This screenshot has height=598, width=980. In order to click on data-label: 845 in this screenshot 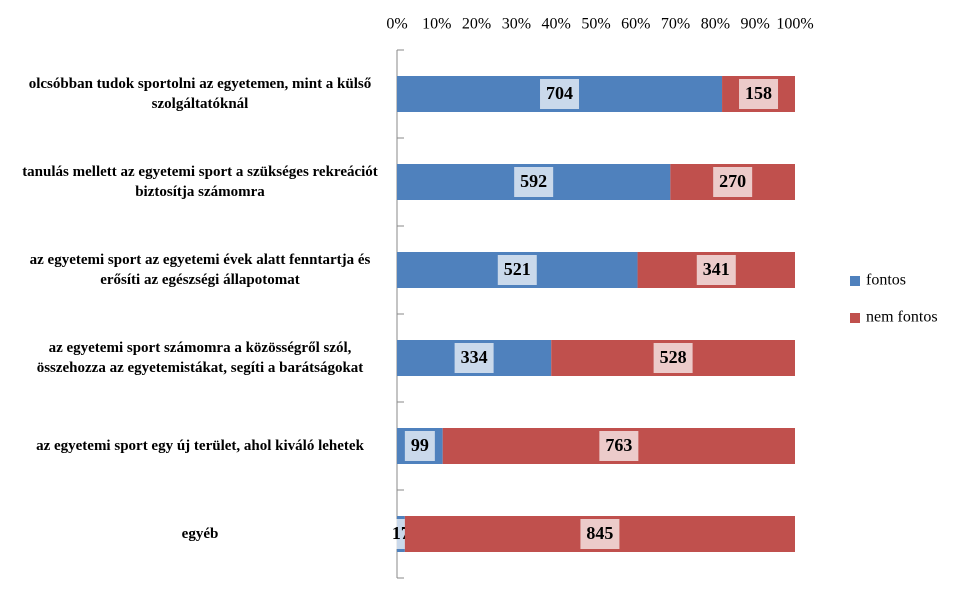, I will do `click(599, 533)`.